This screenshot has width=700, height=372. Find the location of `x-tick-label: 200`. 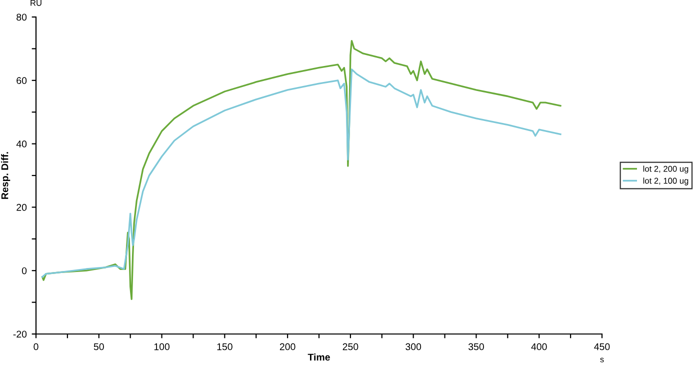

x-tick-label: 200 is located at coordinates (288, 346).